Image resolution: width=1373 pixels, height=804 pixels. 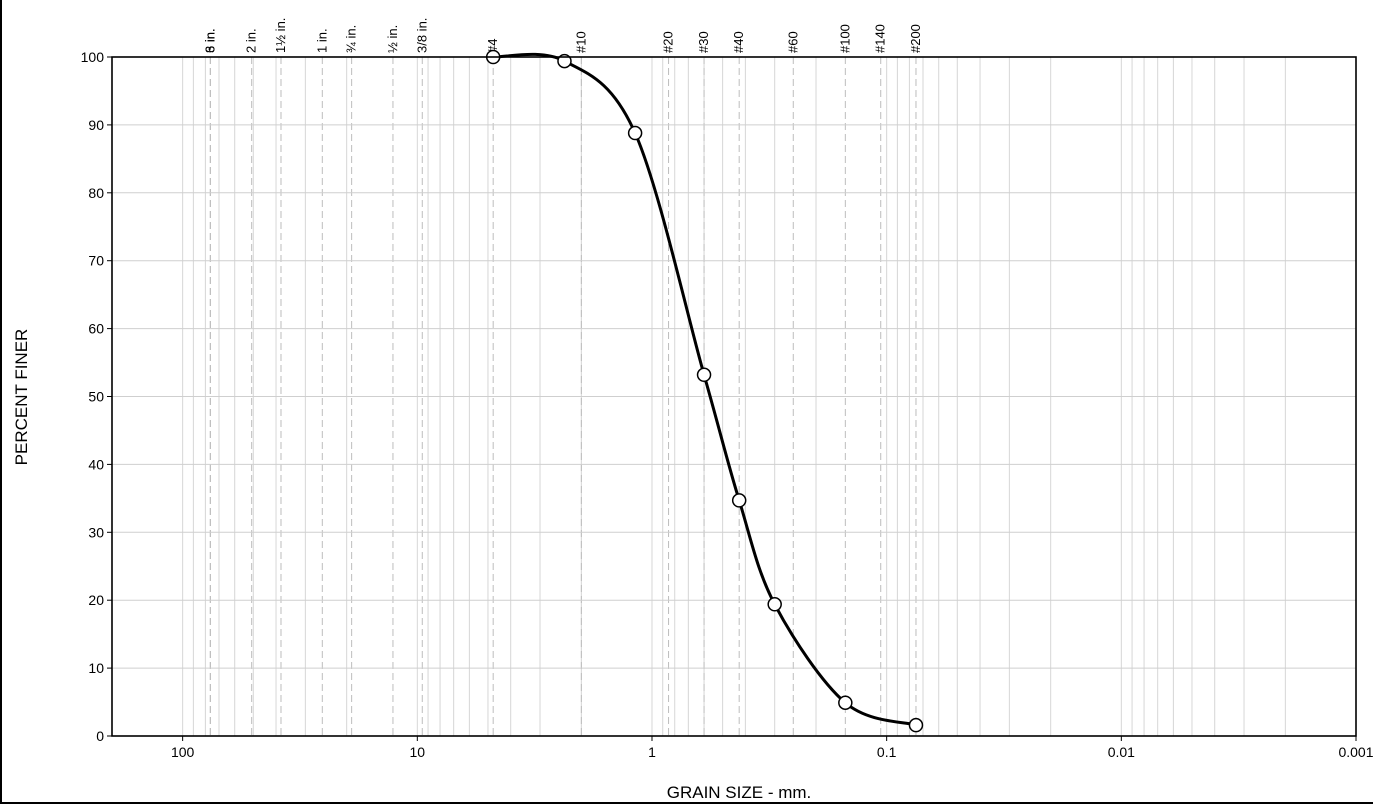 What do you see at coordinates (792, 42) in the screenshot?
I see `sieve-label: #60` at bounding box center [792, 42].